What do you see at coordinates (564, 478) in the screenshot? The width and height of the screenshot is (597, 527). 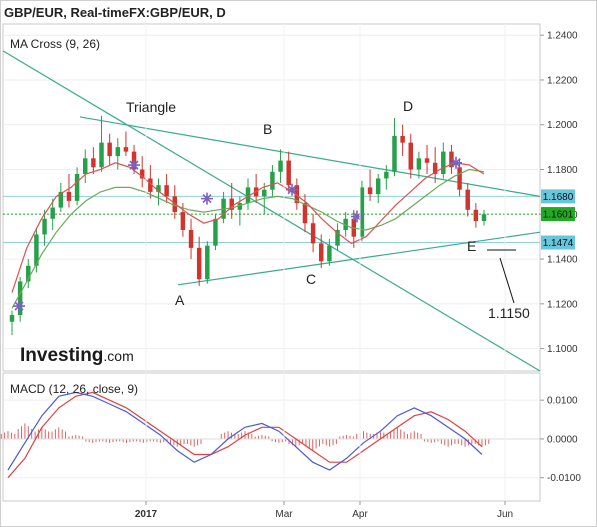 I see `macd-tick-label: -0.0100` at bounding box center [564, 478].